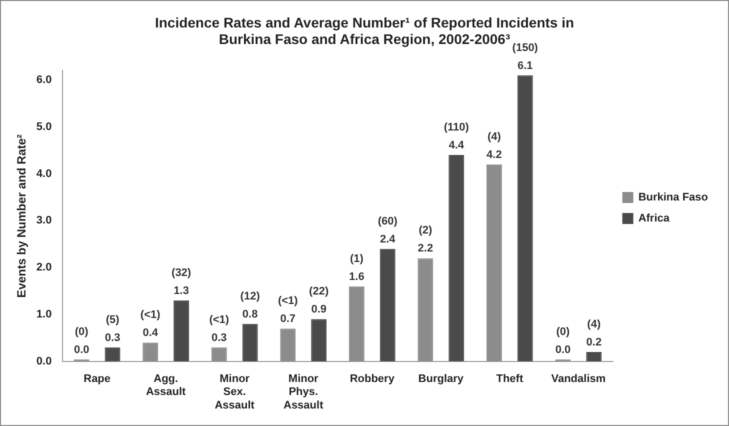 This screenshot has height=426, width=729. I want to click on x-tick-label: Burglary, so click(441, 379).